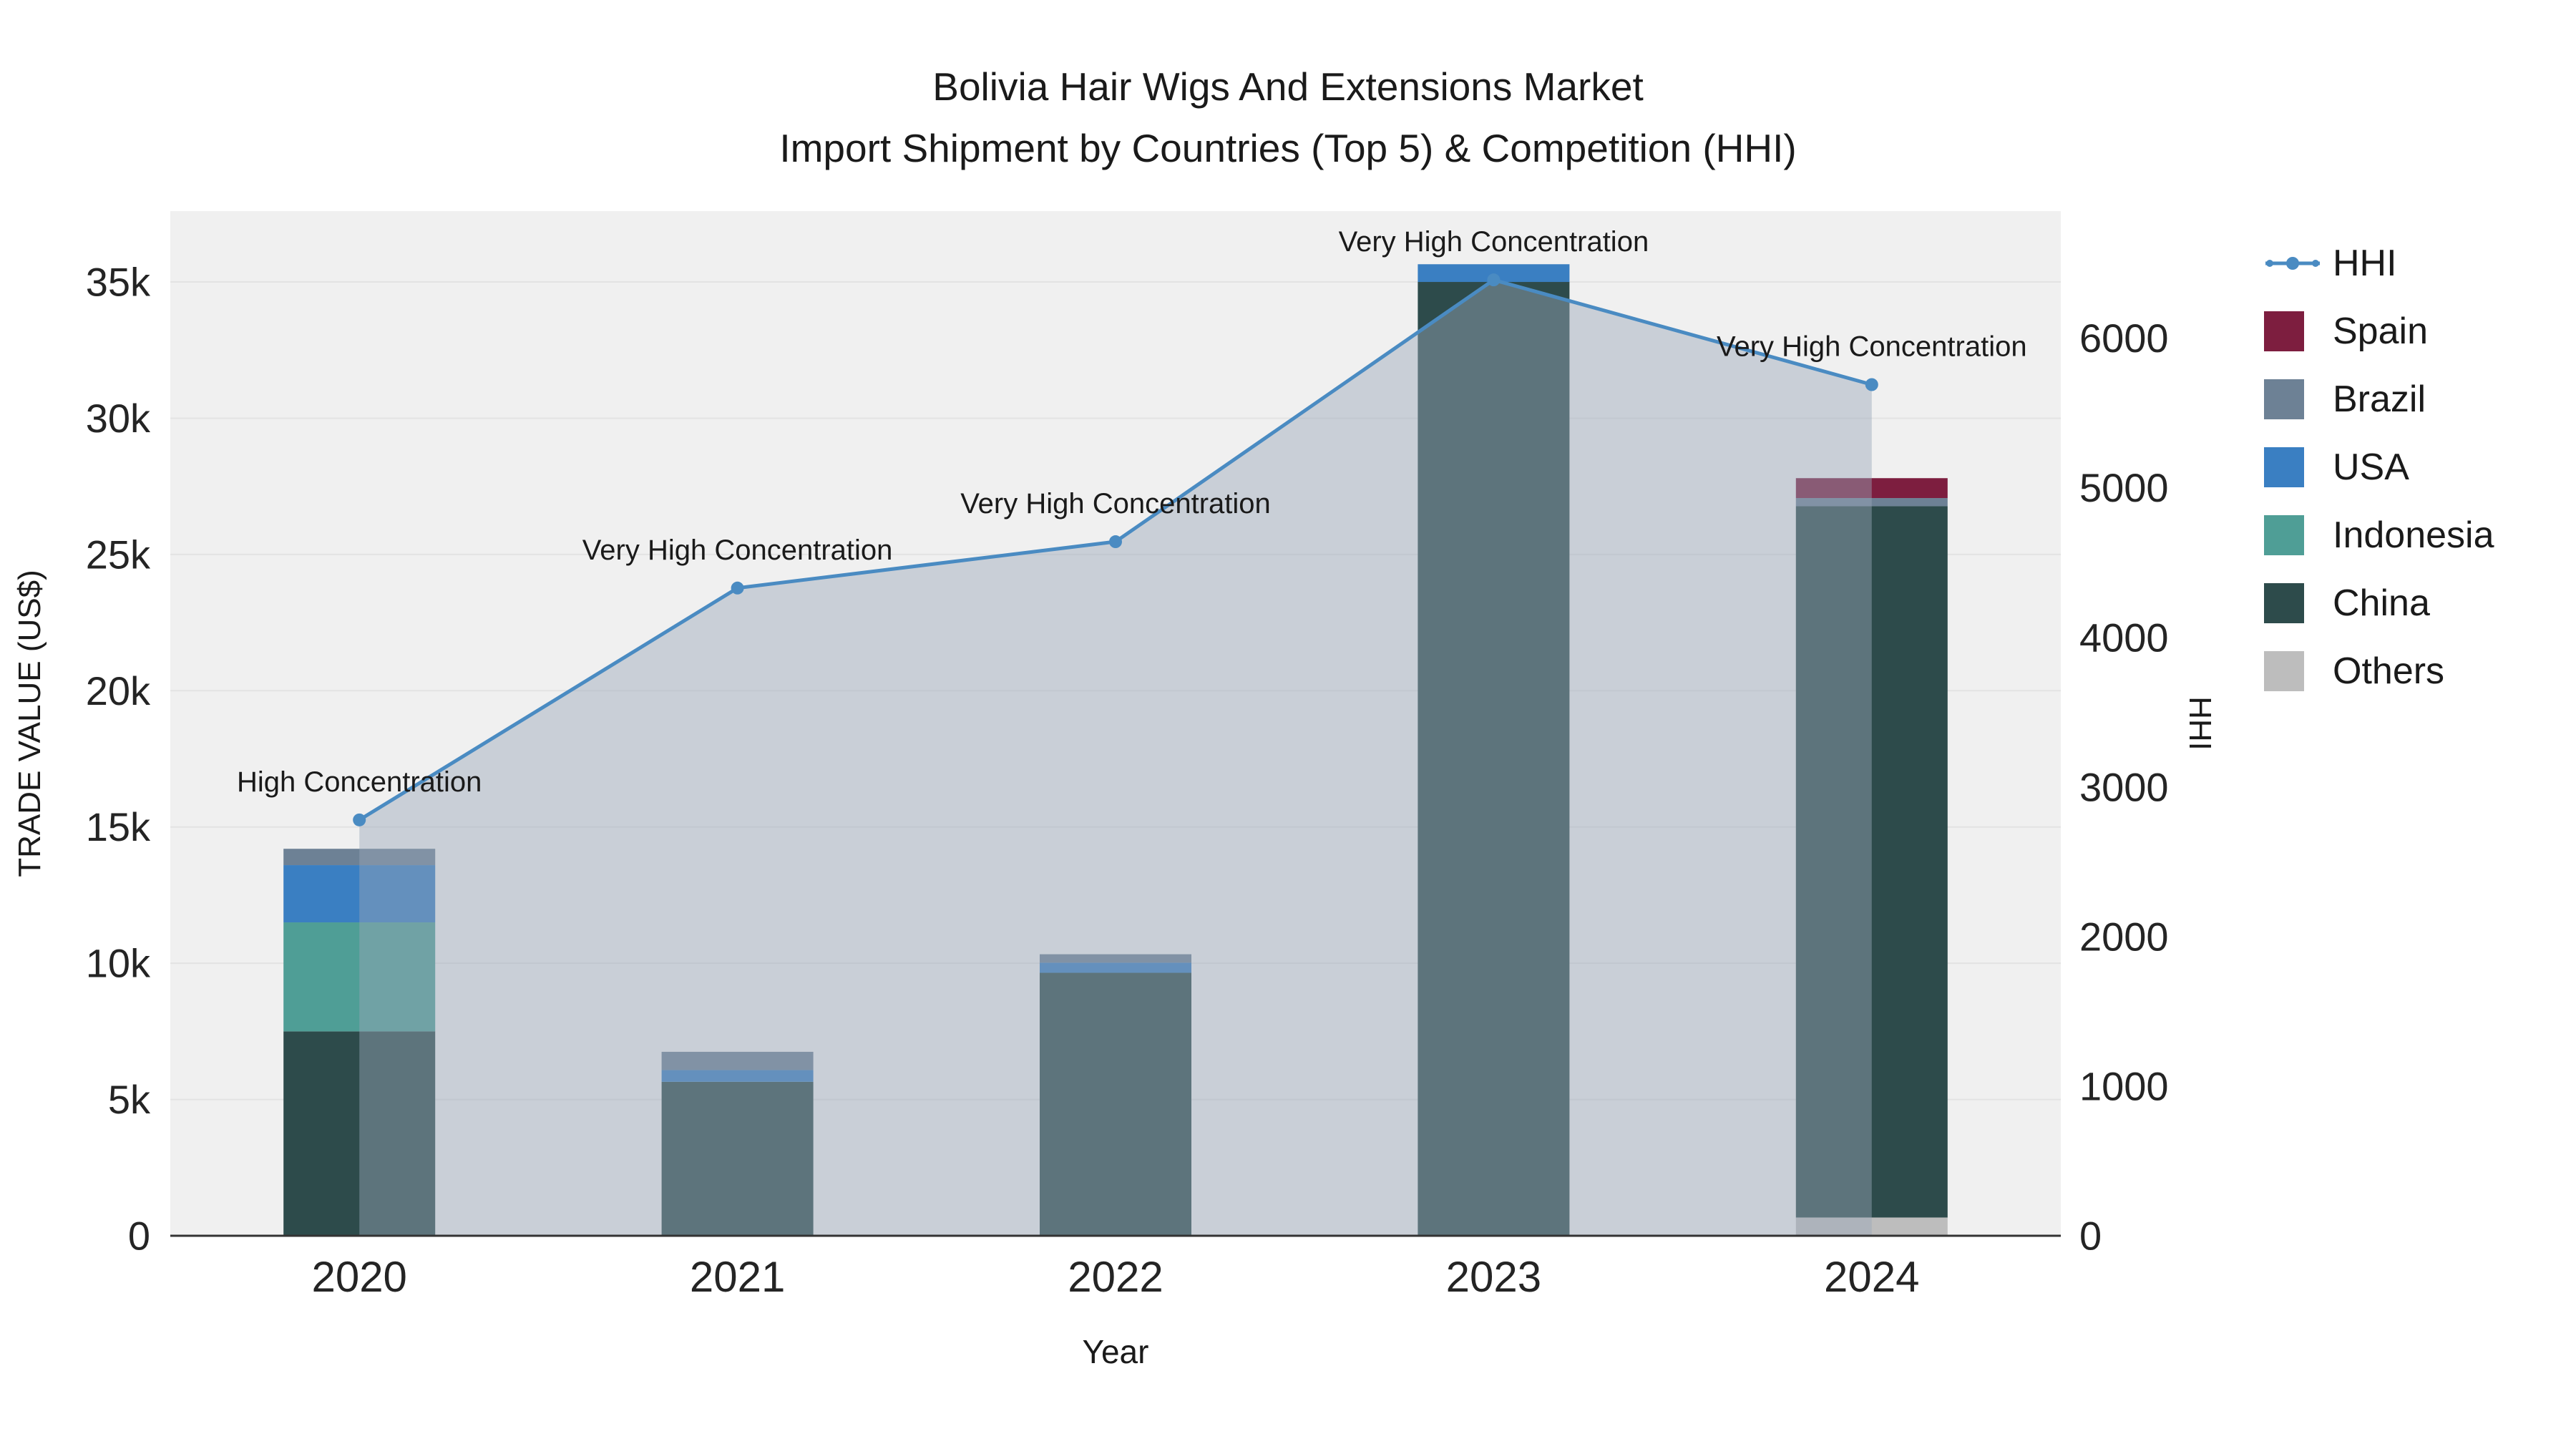 This screenshot has width=2576, height=1449. I want to click on y-right-tick-0: 0, so click(2090, 1236).